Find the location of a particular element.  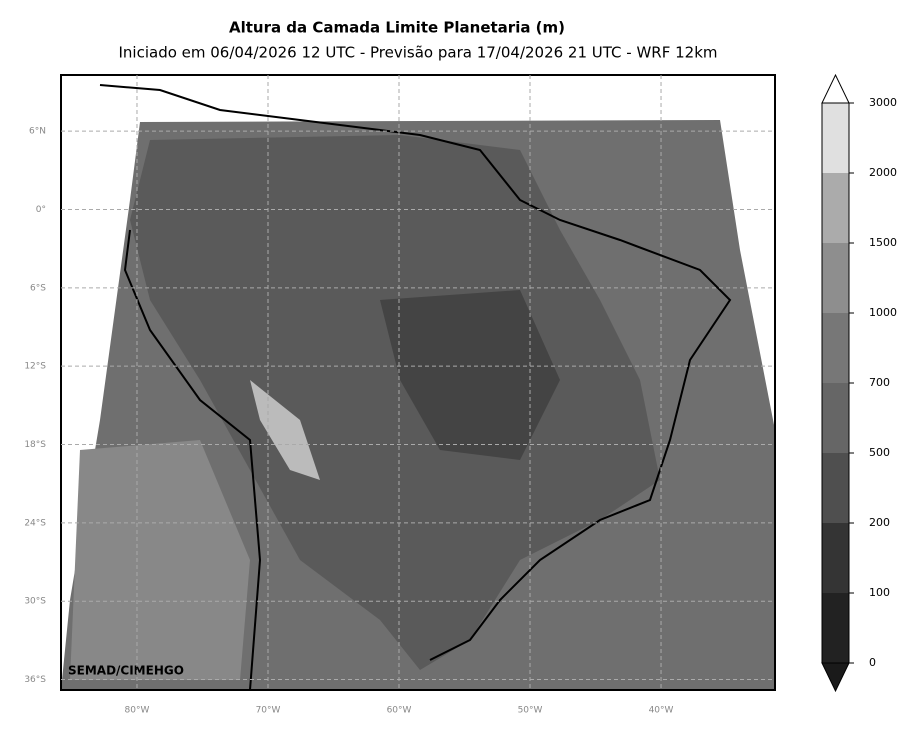

colorbar-under is located at coordinates (835, 677).